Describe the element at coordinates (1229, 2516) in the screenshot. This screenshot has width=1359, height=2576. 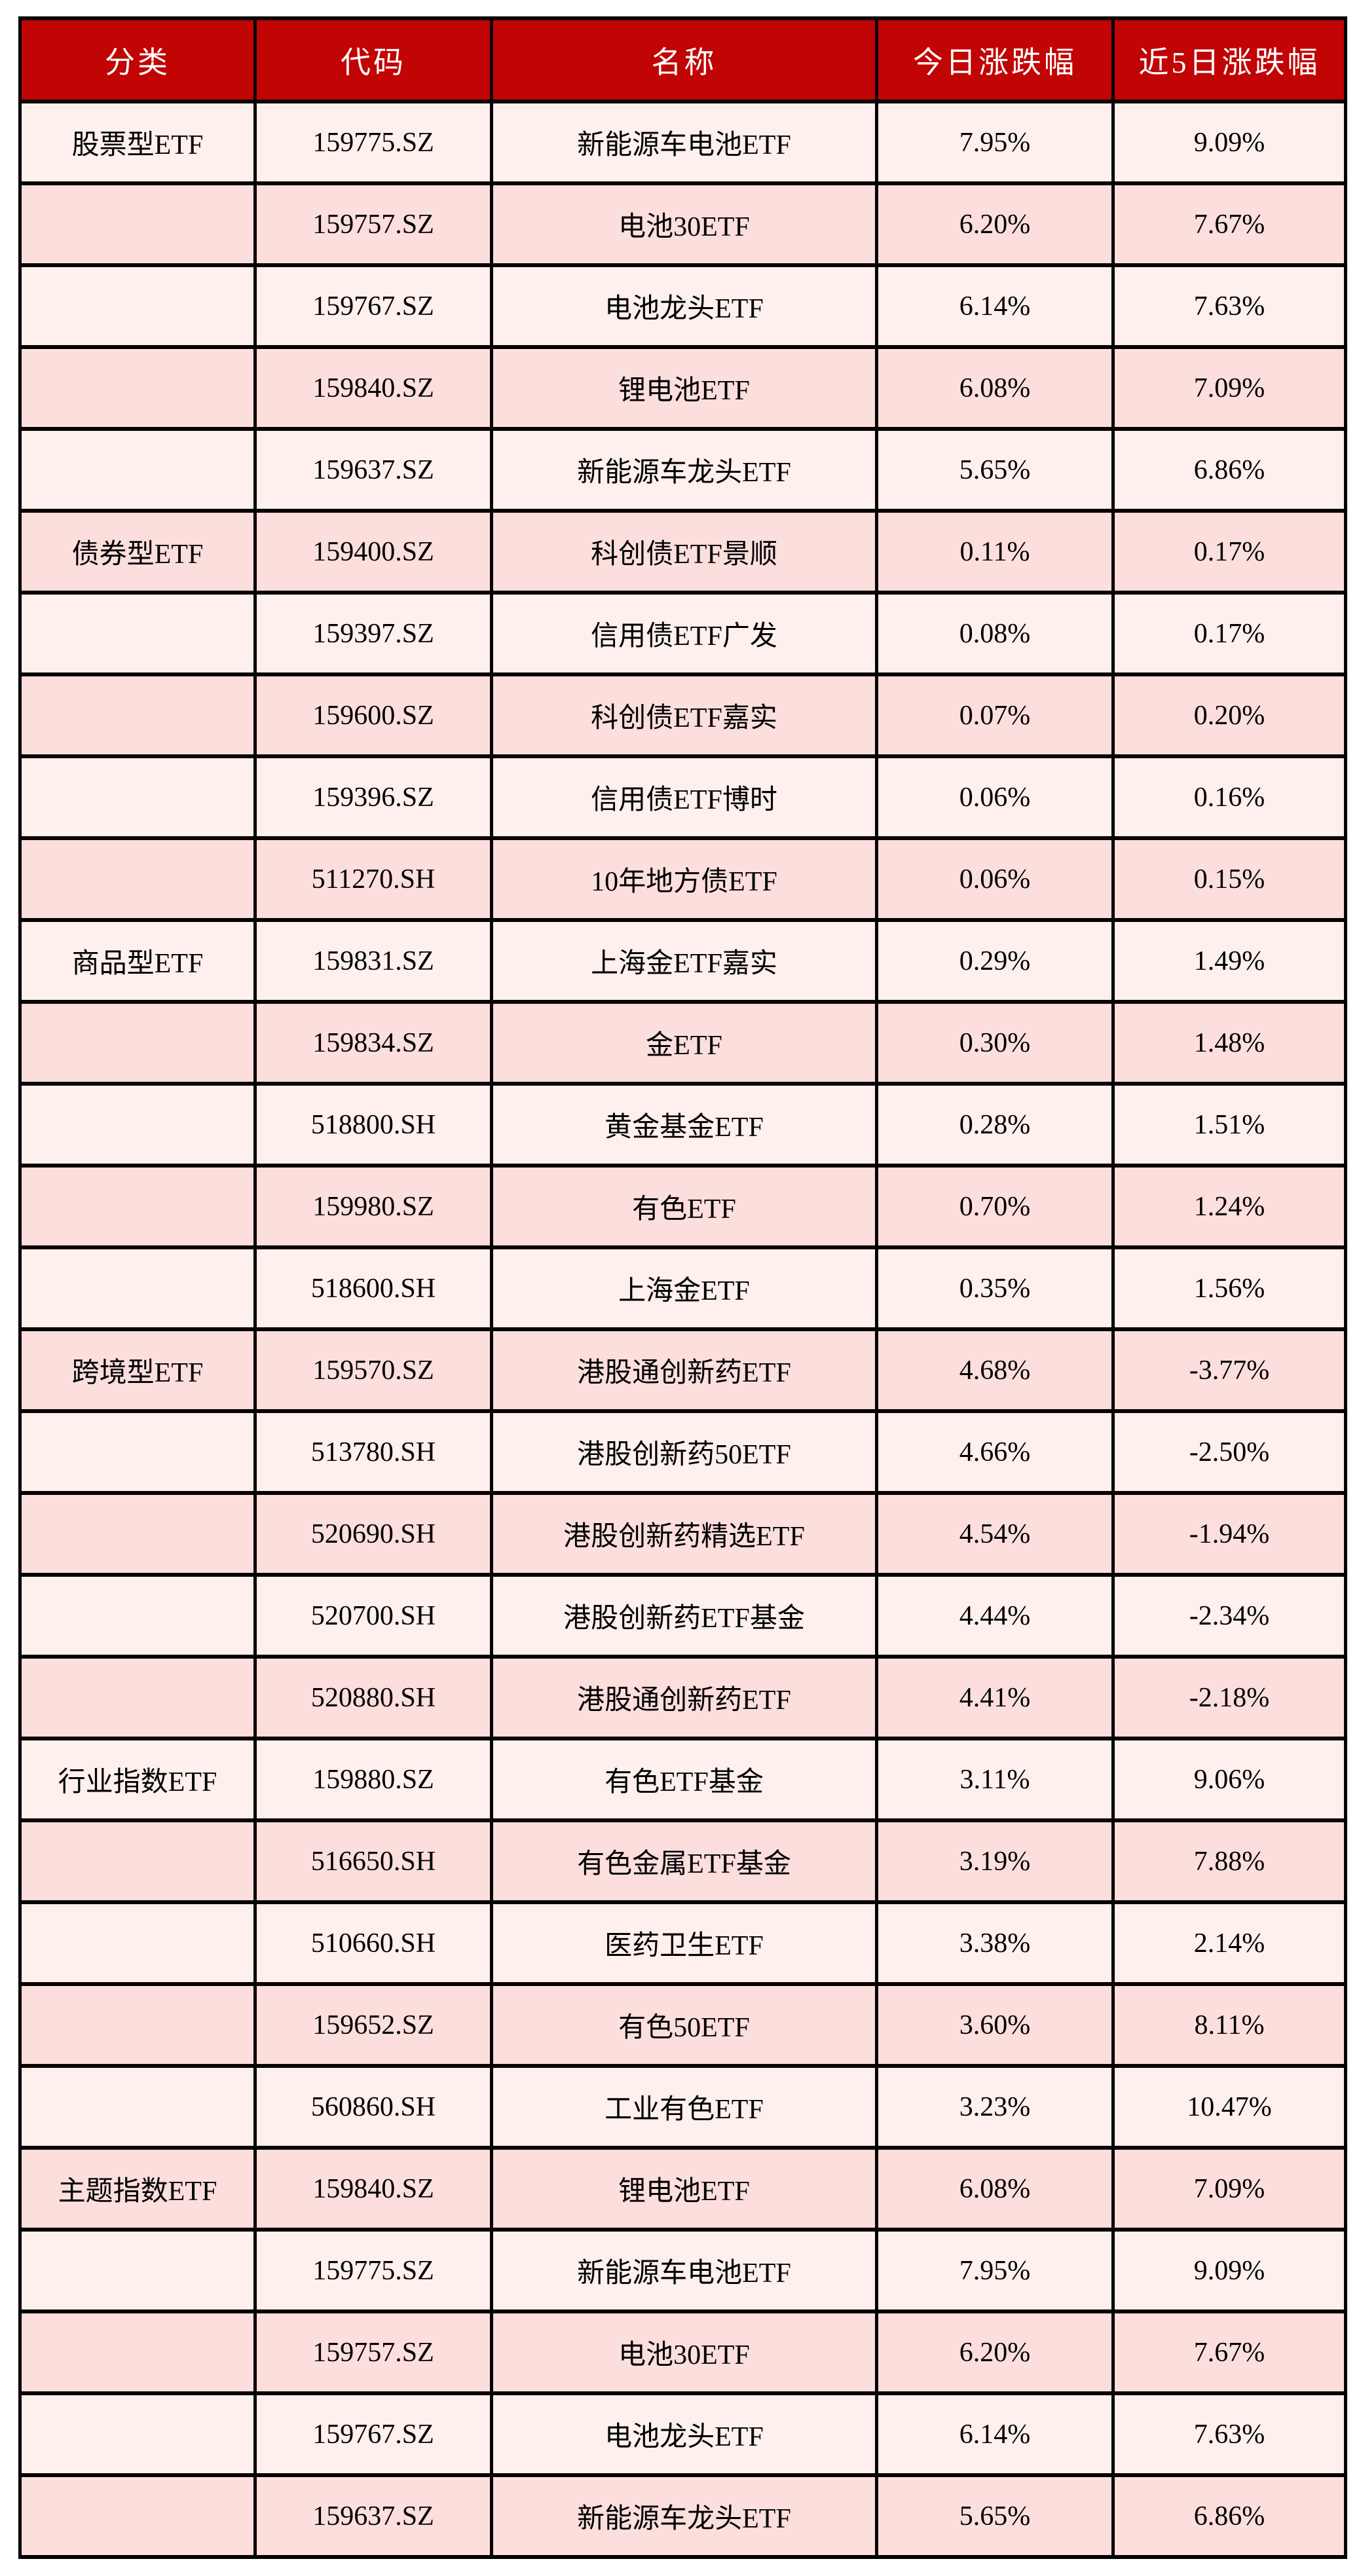
I see `cell-5day-change: 6.86%` at that location.